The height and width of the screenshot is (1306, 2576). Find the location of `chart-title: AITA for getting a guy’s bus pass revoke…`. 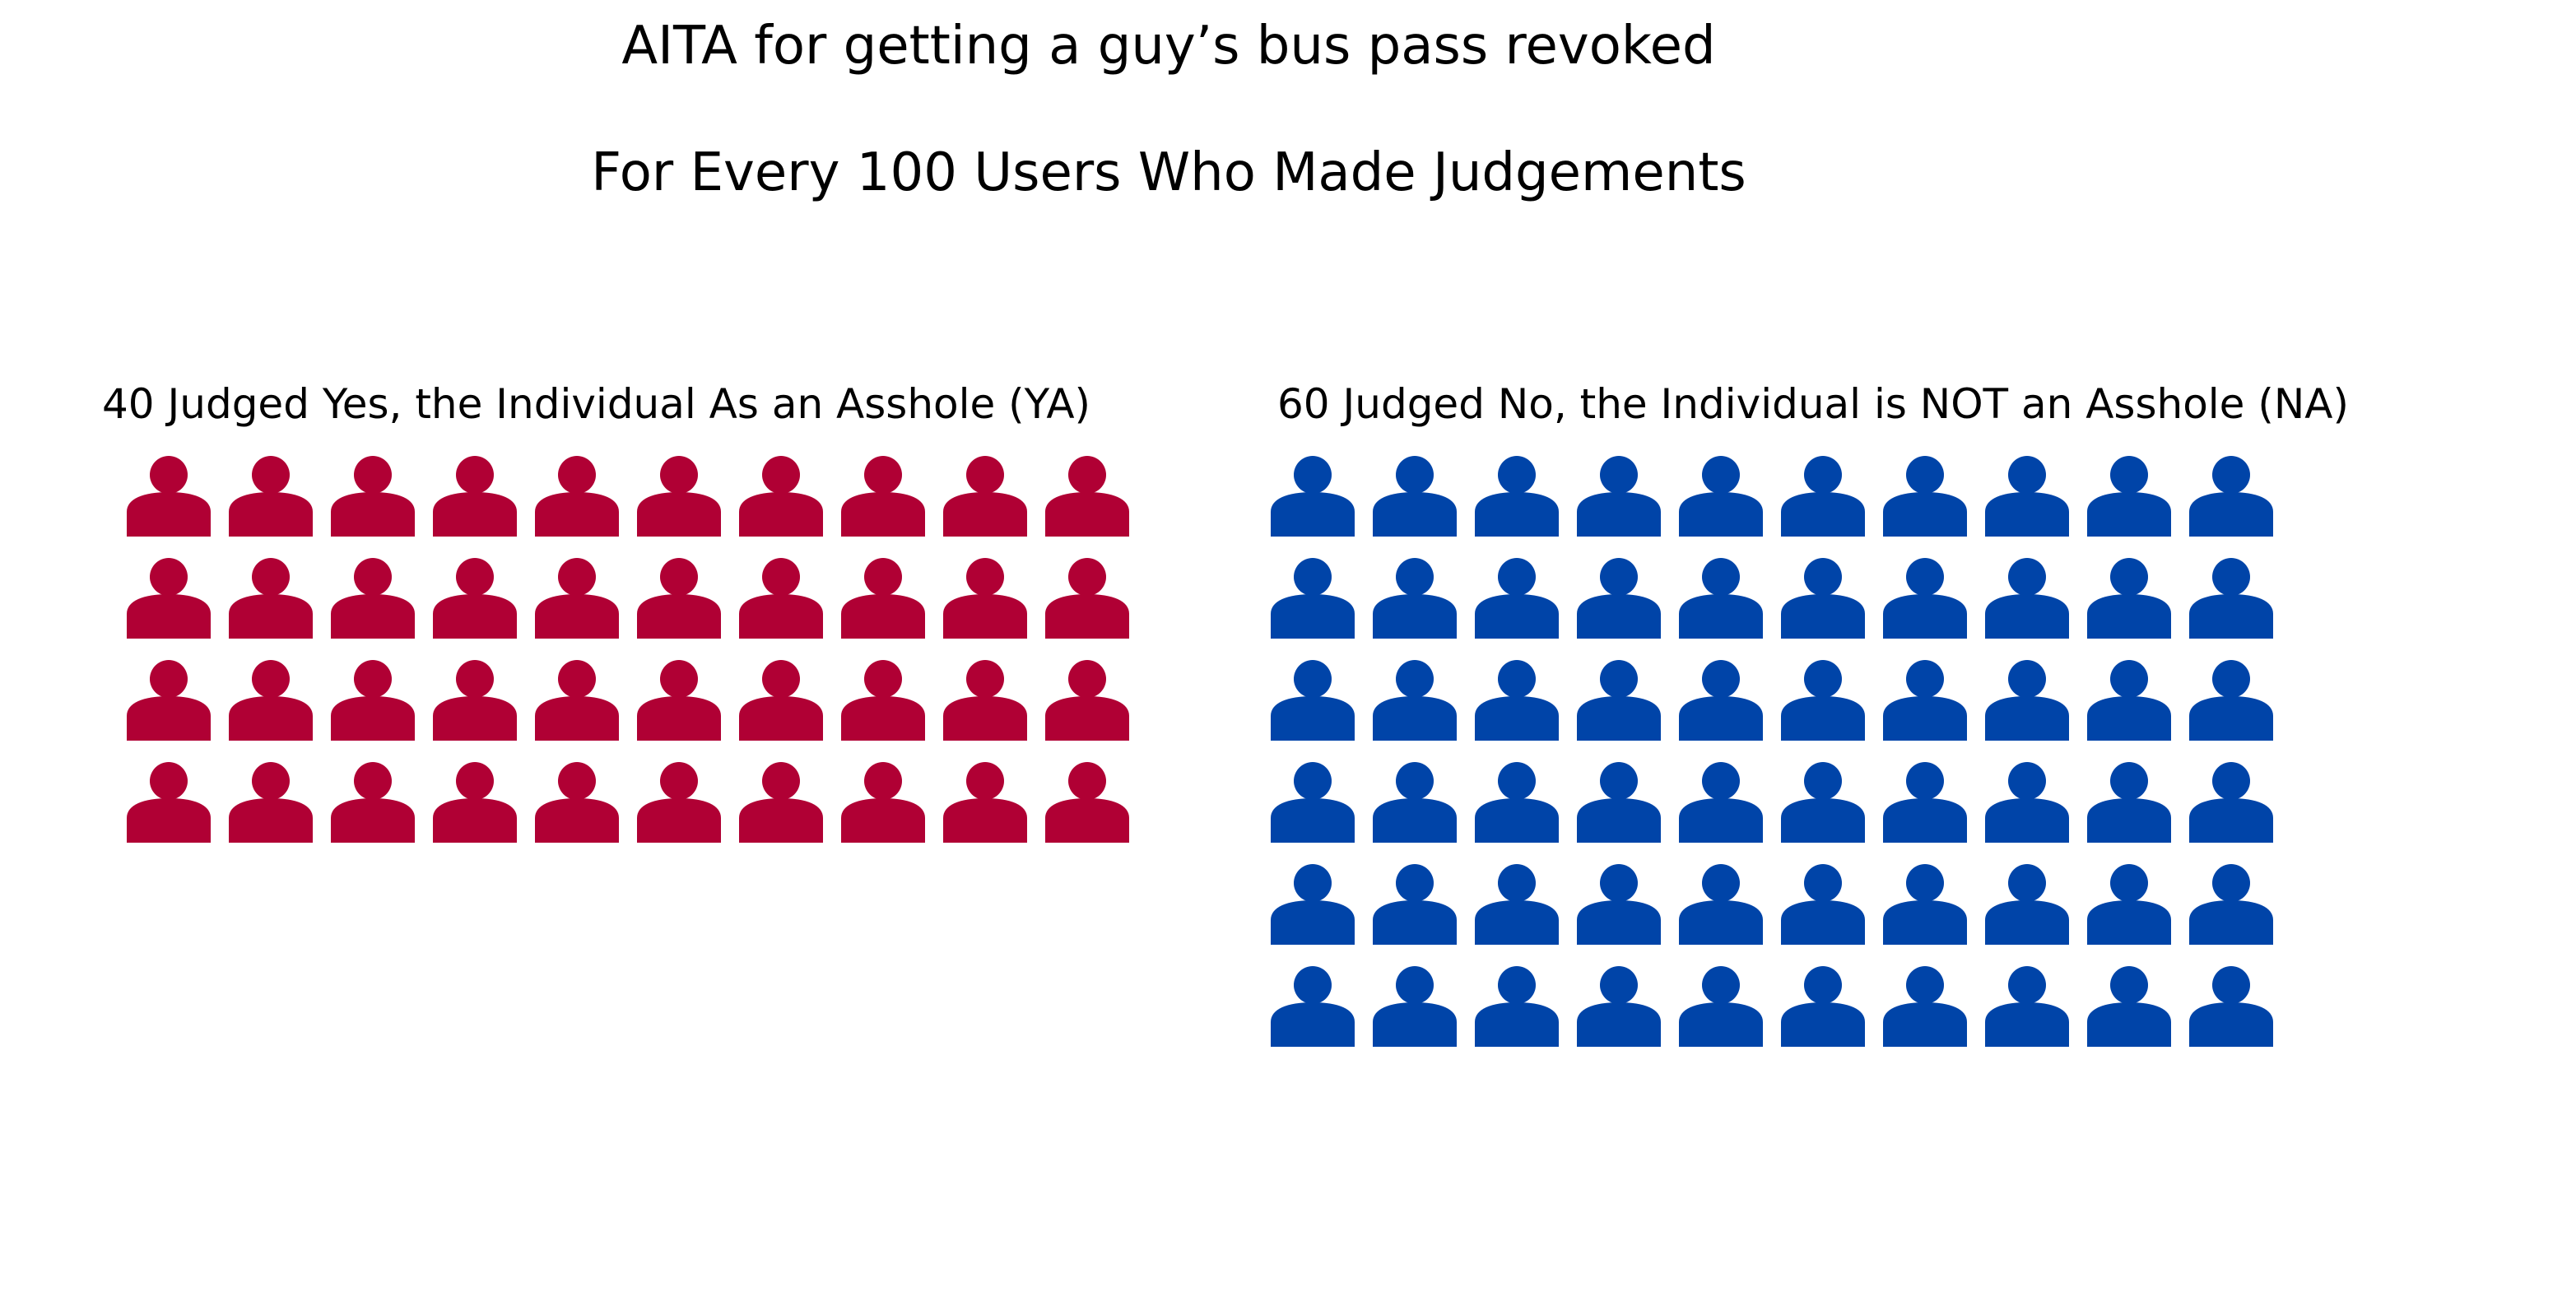

chart-title: AITA for getting a guy’s bus pass revoke… is located at coordinates (1168, 46).